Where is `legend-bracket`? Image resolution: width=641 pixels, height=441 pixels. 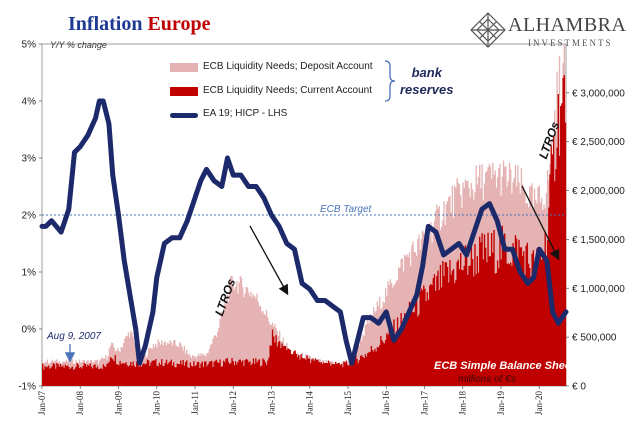 legend-bracket is located at coordinates (390, 81).